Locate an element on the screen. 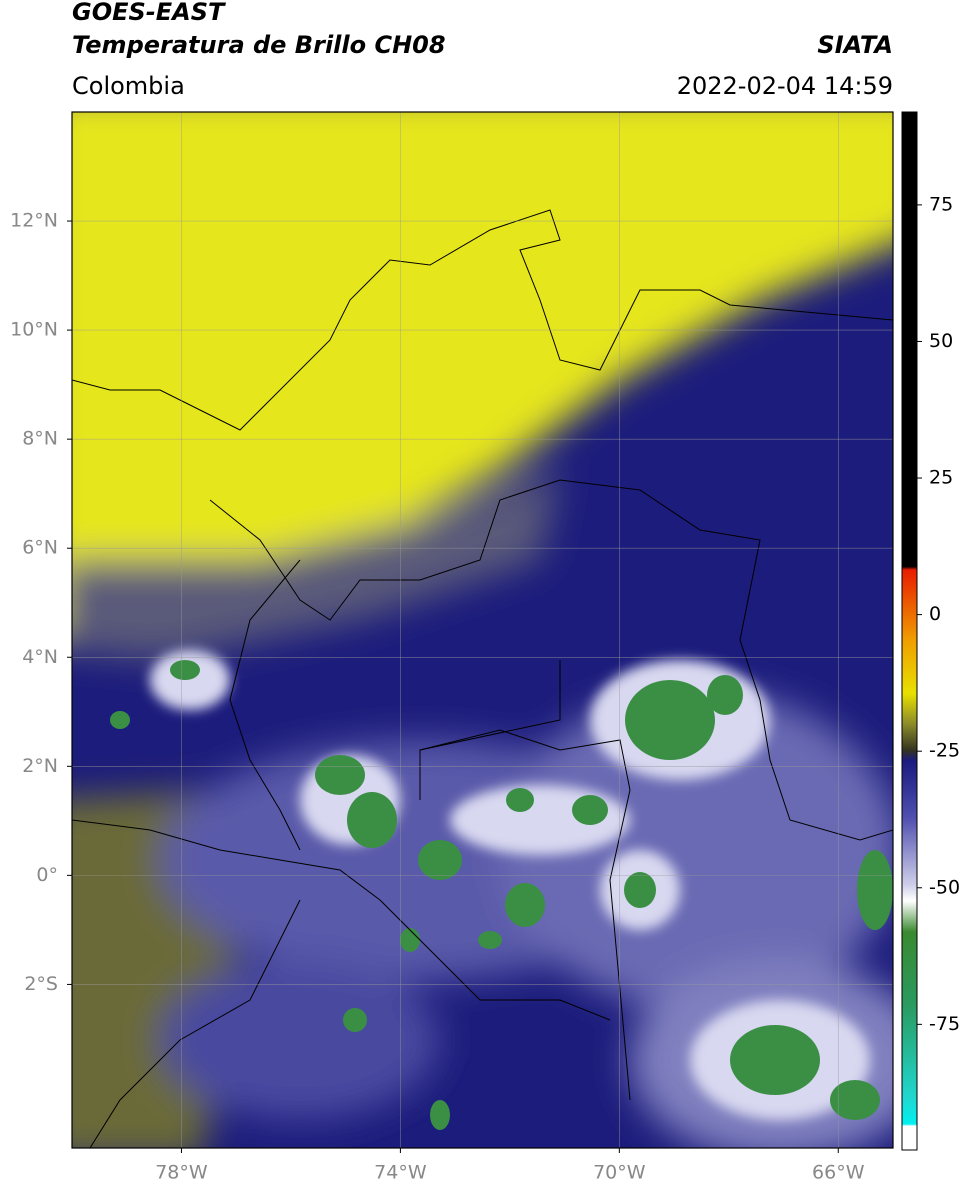  x-tick-label: 74°W is located at coordinates (400, 1173).